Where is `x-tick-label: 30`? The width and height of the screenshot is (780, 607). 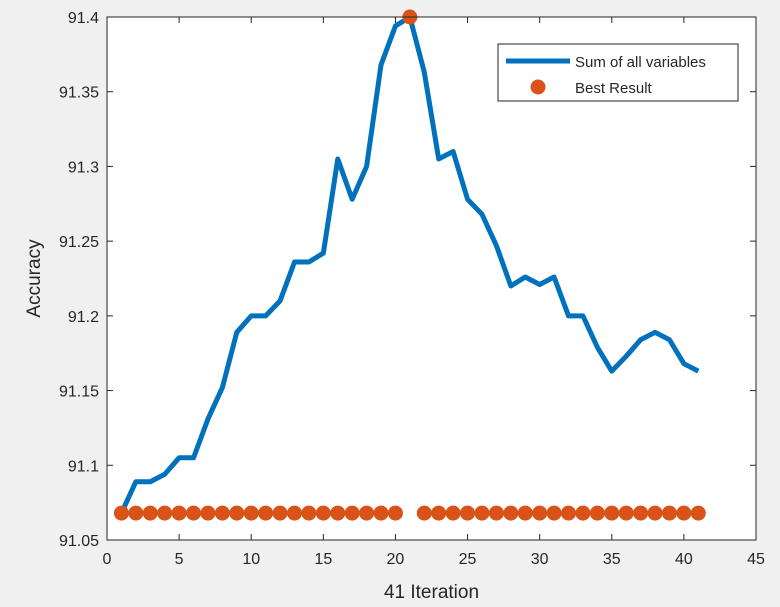 x-tick-label: 30 is located at coordinates (540, 559).